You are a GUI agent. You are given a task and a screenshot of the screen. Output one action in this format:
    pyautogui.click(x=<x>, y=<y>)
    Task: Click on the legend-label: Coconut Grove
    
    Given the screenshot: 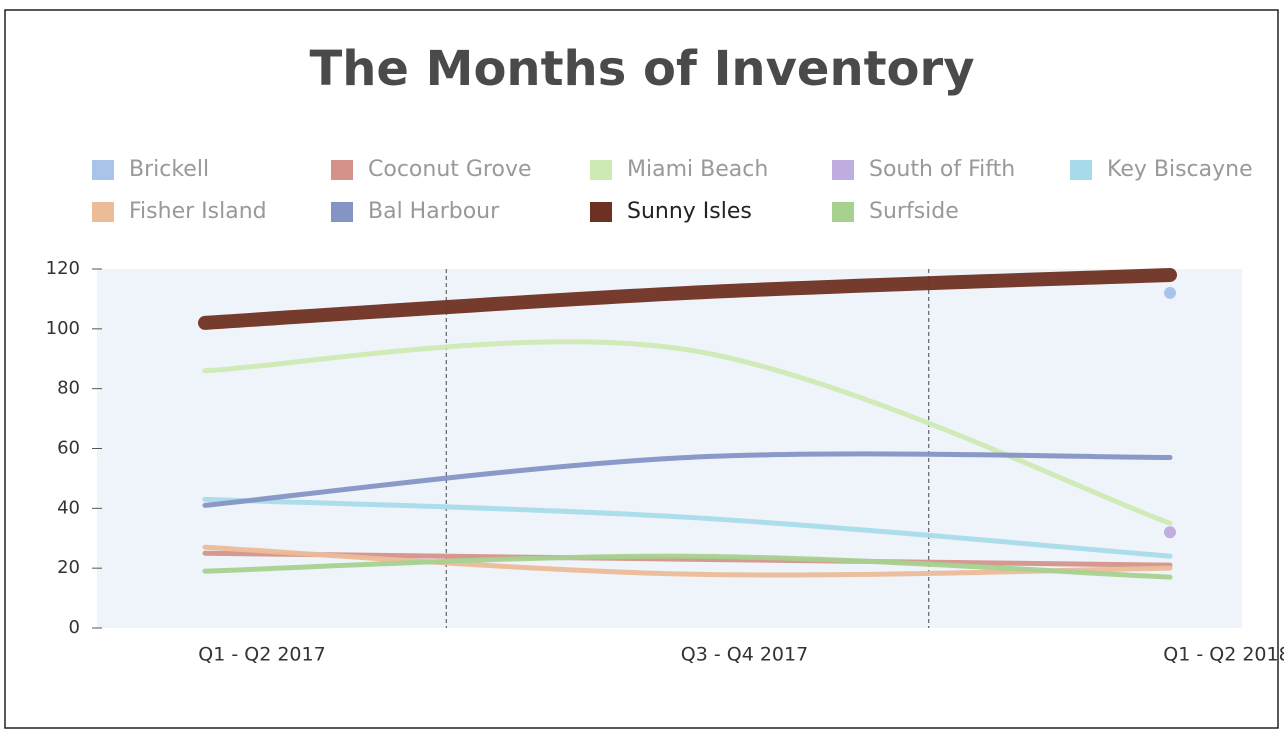 What is the action you would take?
    pyautogui.click(x=450, y=169)
    